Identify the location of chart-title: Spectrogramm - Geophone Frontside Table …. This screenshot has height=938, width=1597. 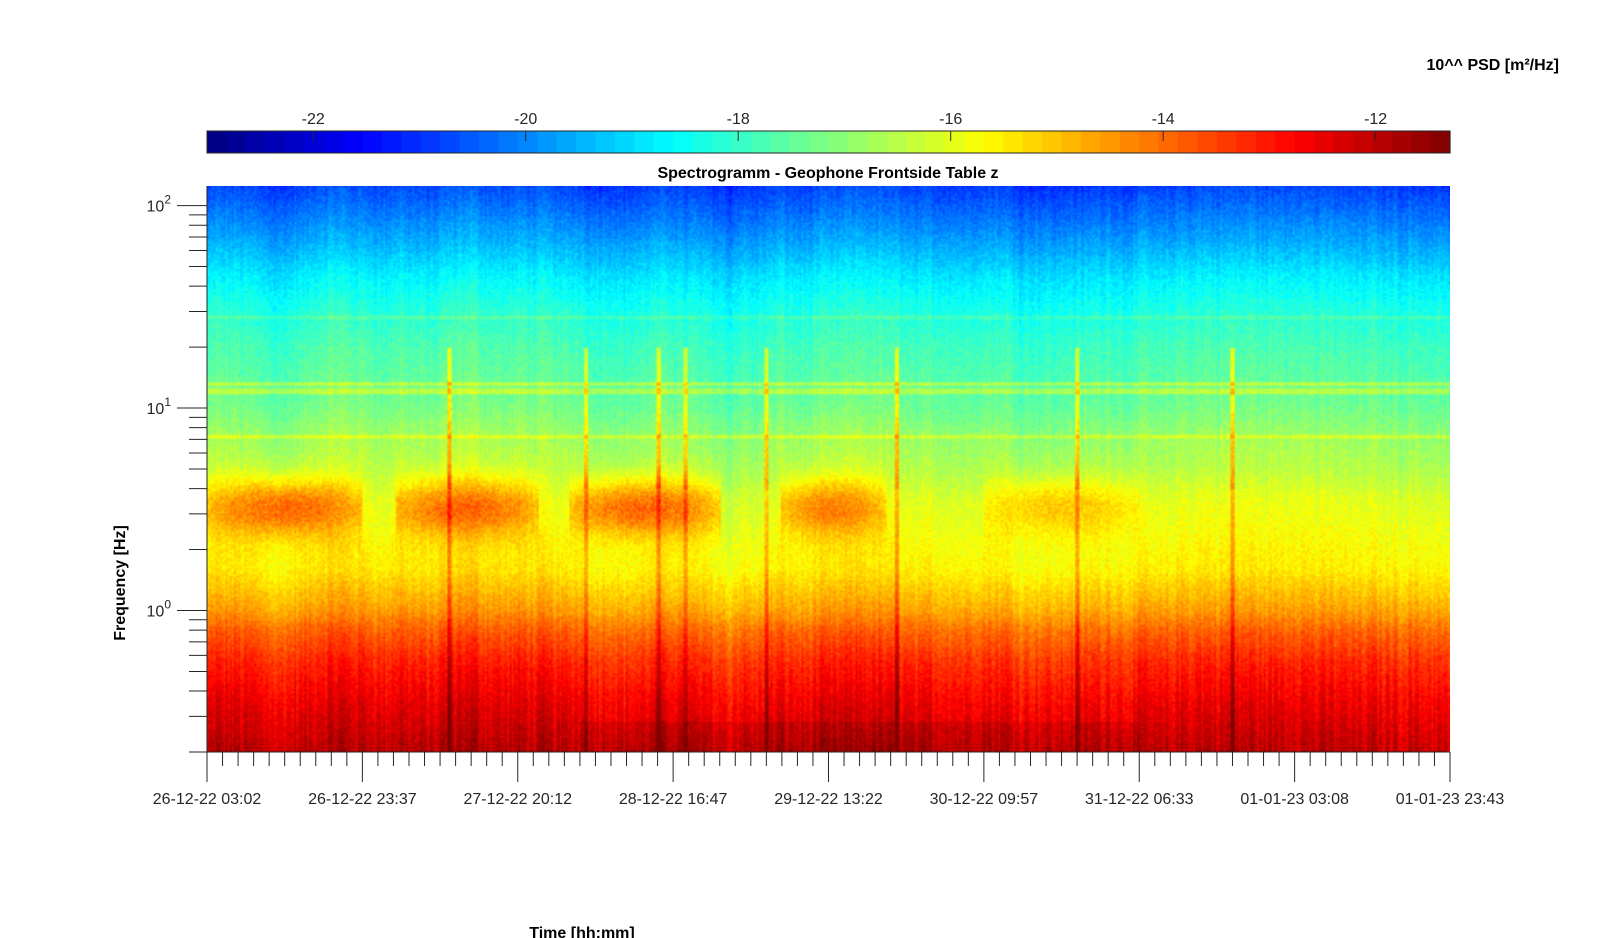
(827, 173).